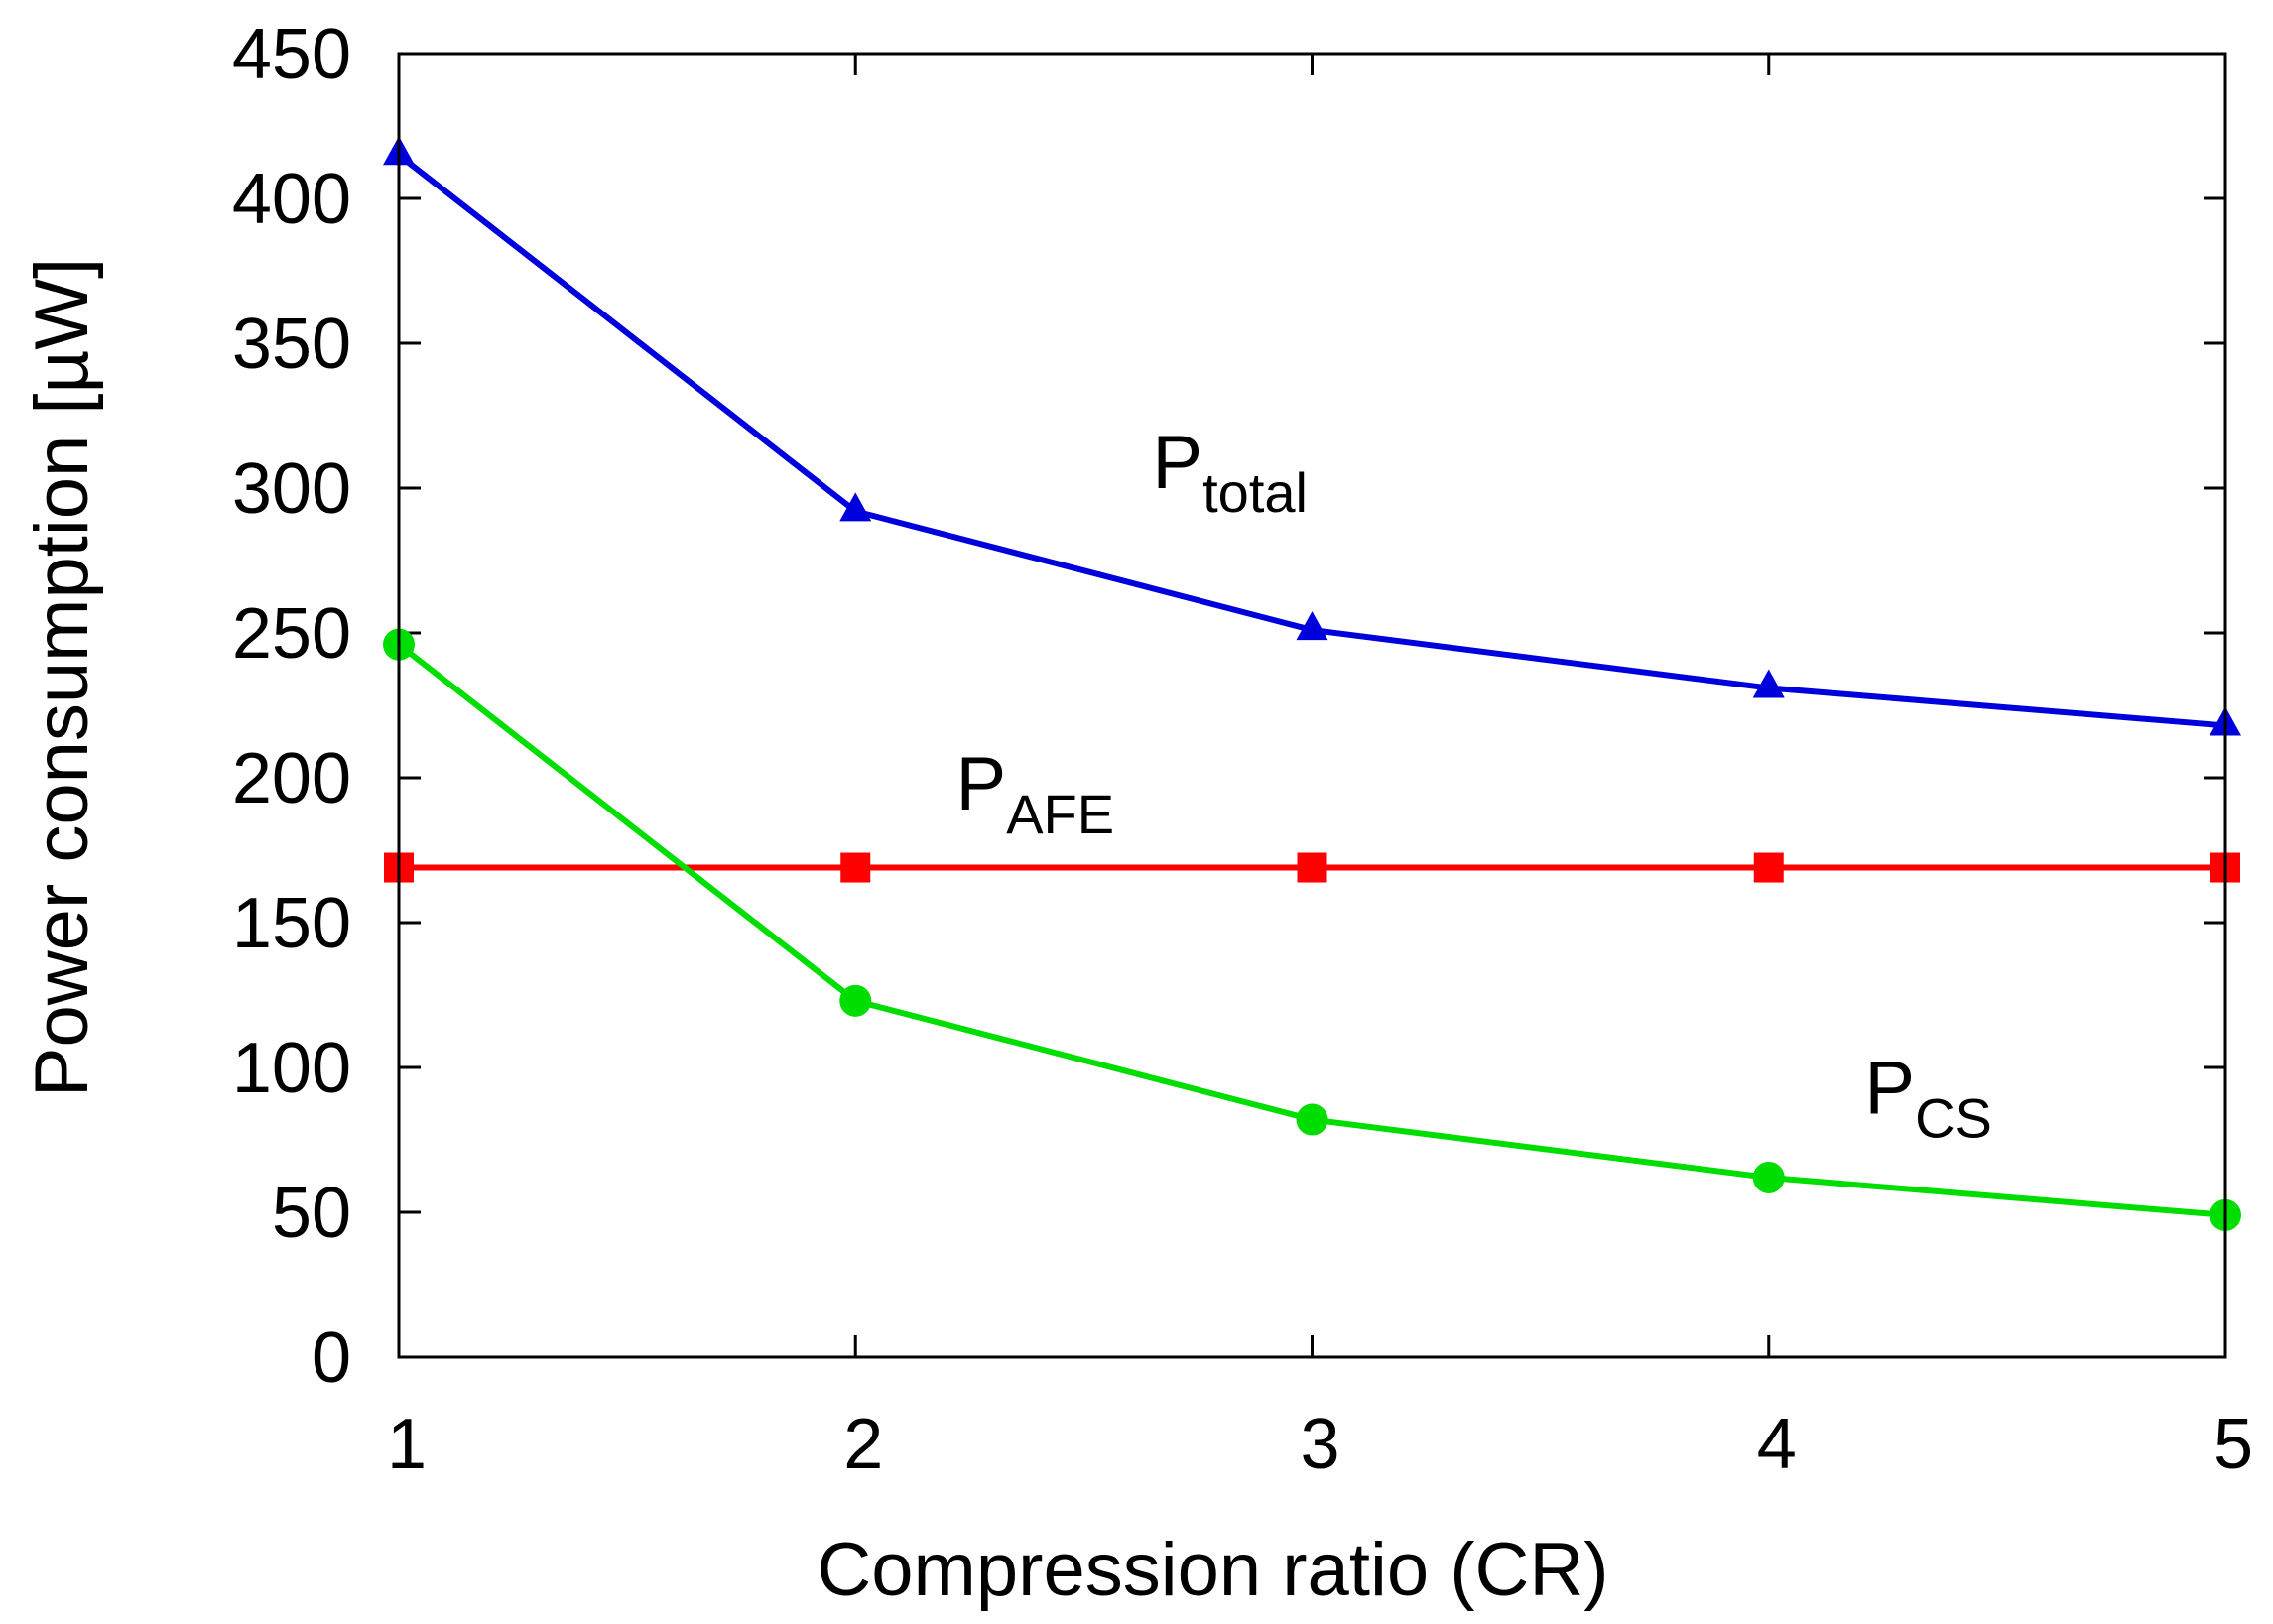  Describe the element at coordinates (291, 199) in the screenshot. I see `y-tick-label: 400` at that location.